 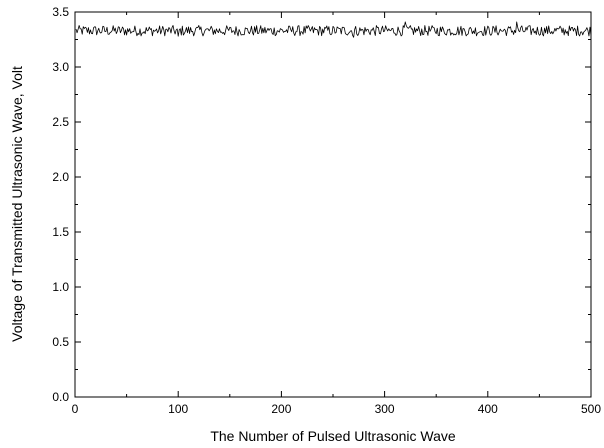 What do you see at coordinates (591, 409) in the screenshot?
I see `x-tick-label: 500` at bounding box center [591, 409].